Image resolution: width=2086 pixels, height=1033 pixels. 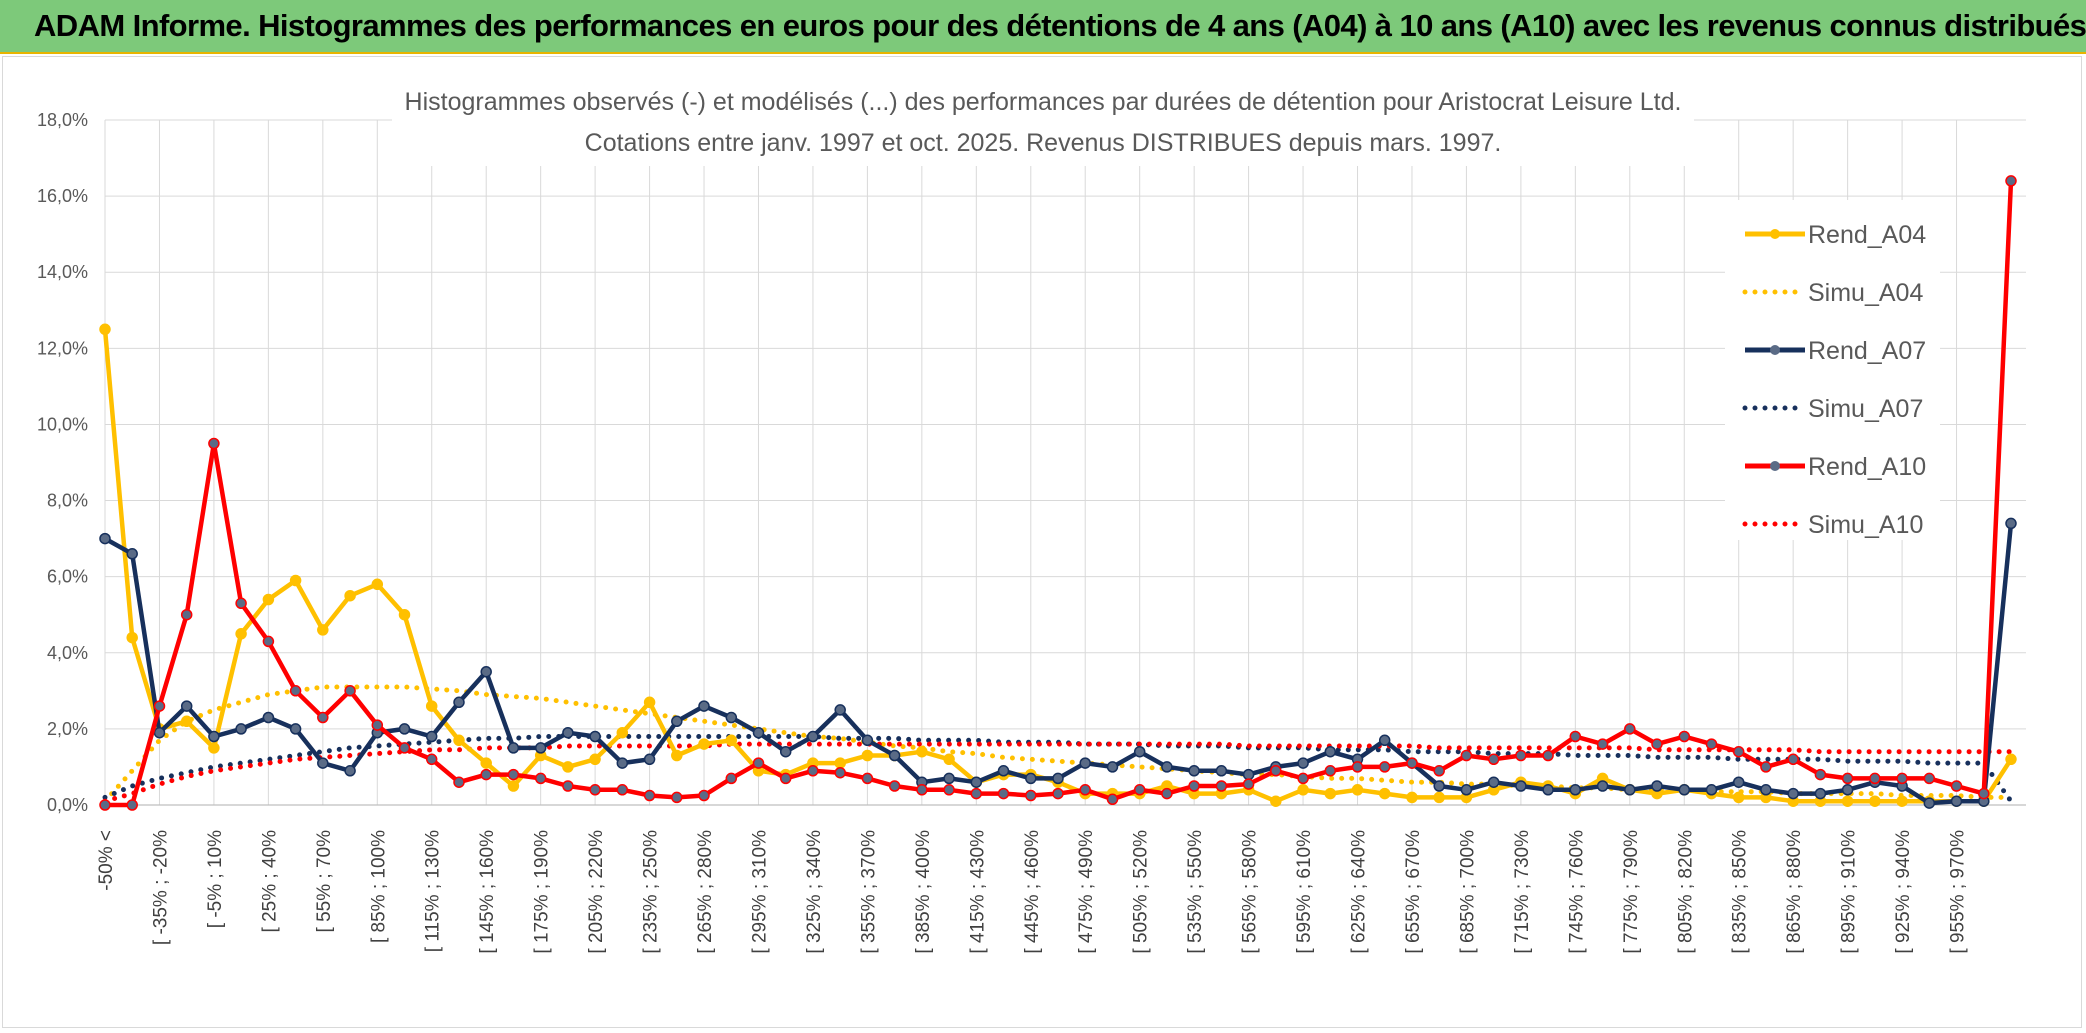 I want to click on legend-label-simu-a07: Simu_A07, so click(x=1865, y=409).